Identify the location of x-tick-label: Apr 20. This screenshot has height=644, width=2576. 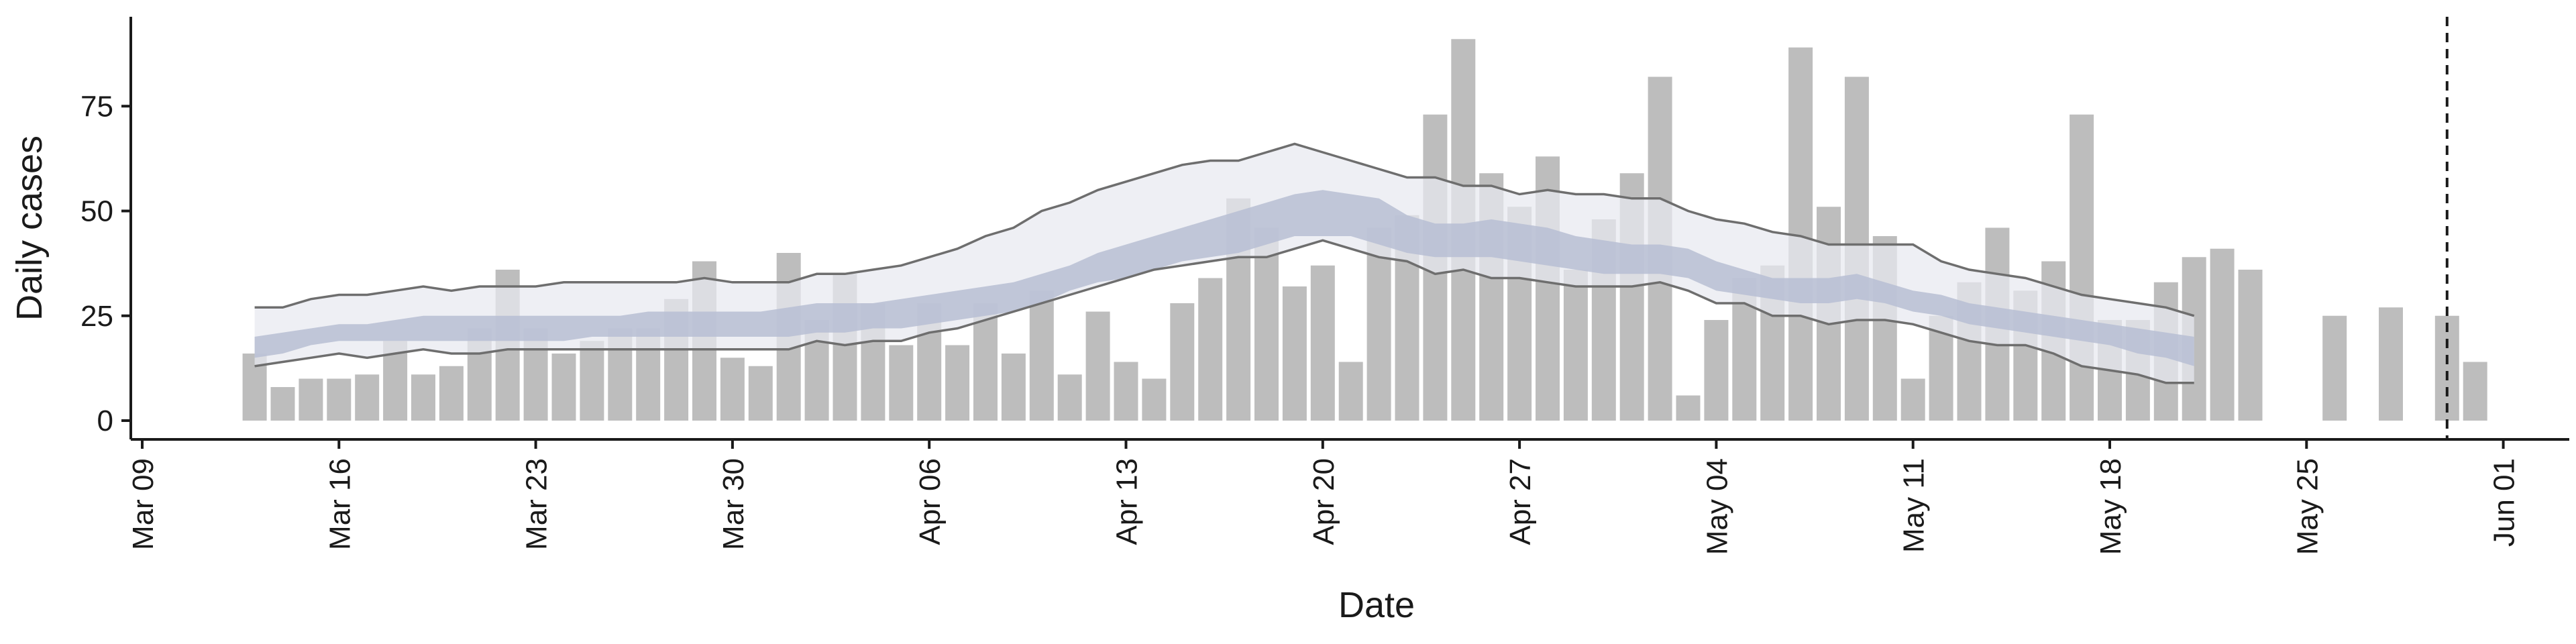
(1323, 501).